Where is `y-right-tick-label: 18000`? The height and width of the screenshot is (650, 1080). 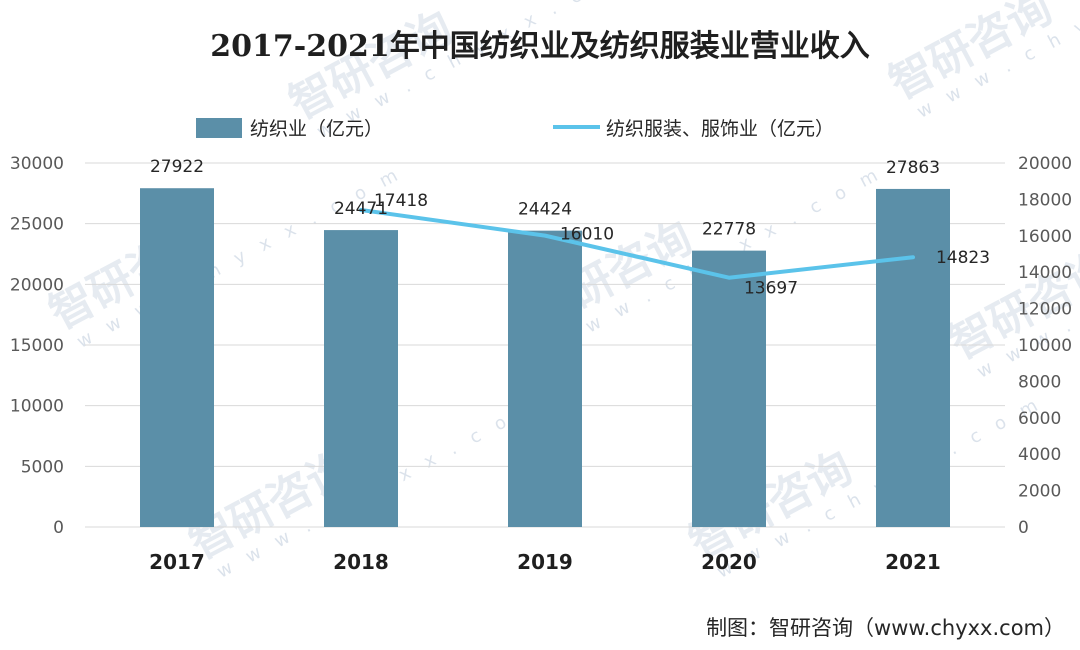
y-right-tick-label: 18000 is located at coordinates (1045, 200).